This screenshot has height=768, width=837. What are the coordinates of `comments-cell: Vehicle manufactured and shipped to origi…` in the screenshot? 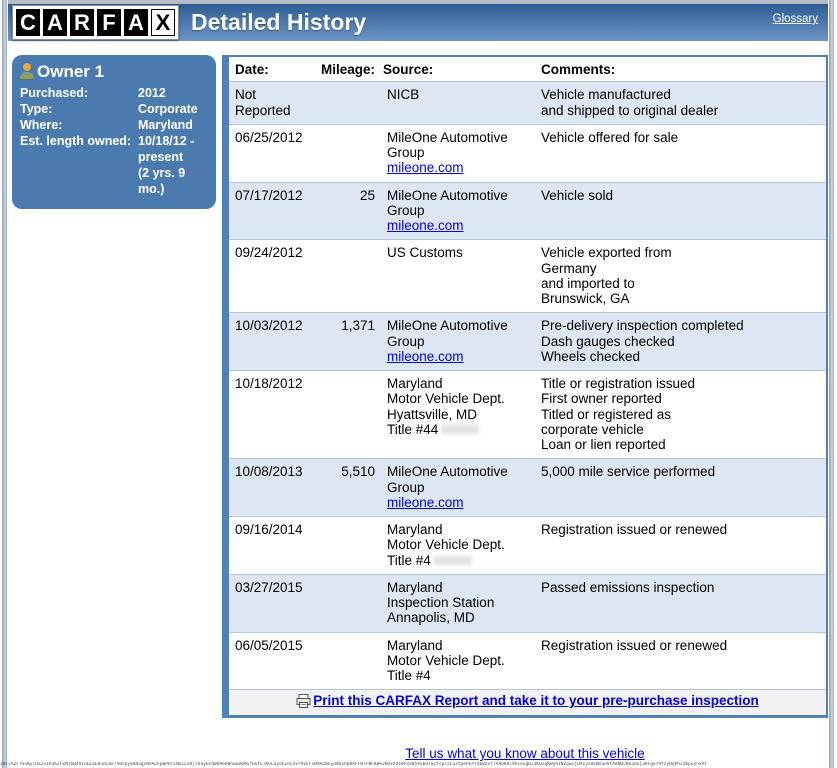 It's located at (630, 102).